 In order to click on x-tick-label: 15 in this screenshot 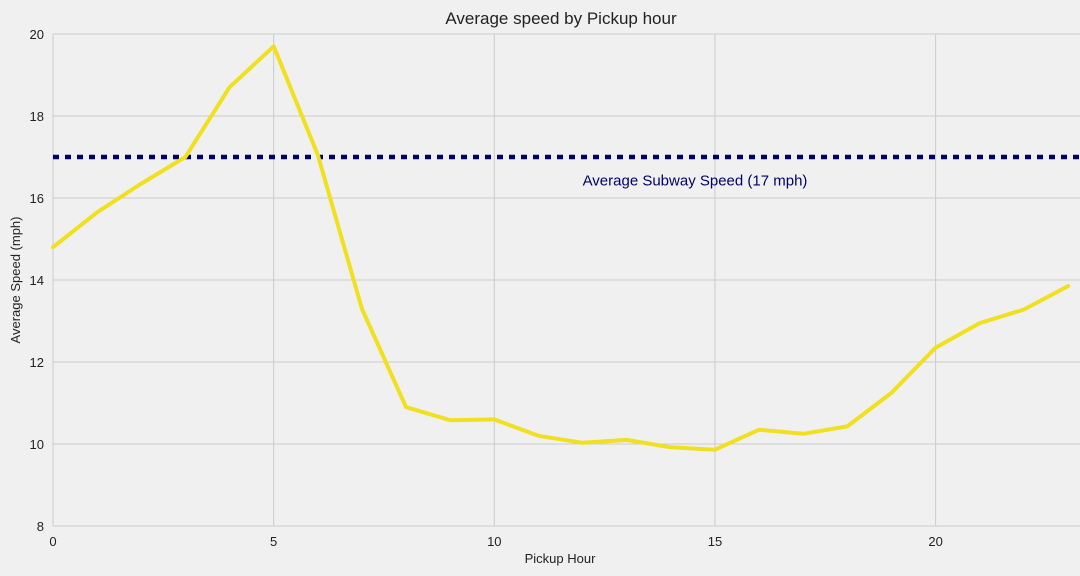, I will do `click(715, 541)`.